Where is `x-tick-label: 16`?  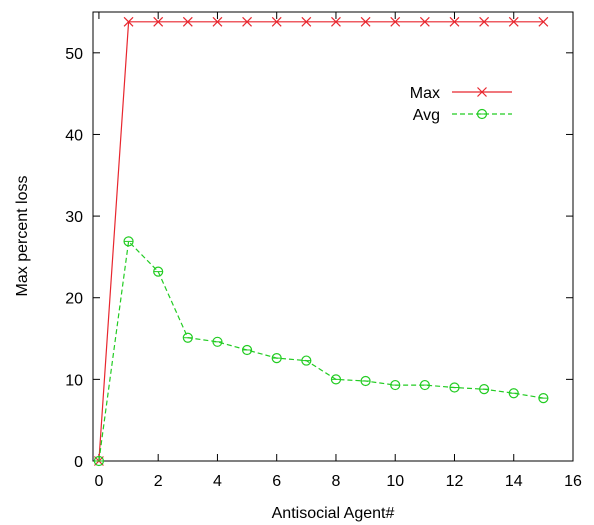
x-tick-label: 16 is located at coordinates (573, 481).